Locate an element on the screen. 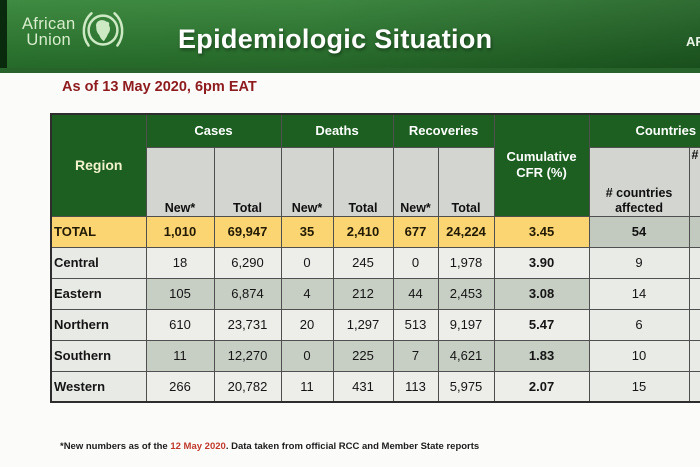 The height and width of the screenshot is (467, 700). countries-affected-header: # countries affected is located at coordinates (639, 181).